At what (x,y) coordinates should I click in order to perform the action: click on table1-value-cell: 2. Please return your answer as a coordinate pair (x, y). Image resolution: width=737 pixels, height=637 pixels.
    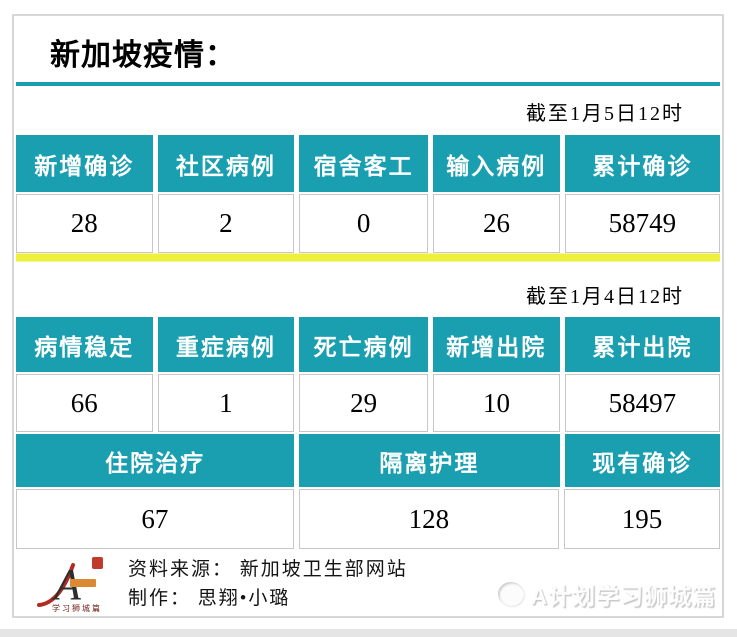
    Looking at the image, I should click on (226, 223).